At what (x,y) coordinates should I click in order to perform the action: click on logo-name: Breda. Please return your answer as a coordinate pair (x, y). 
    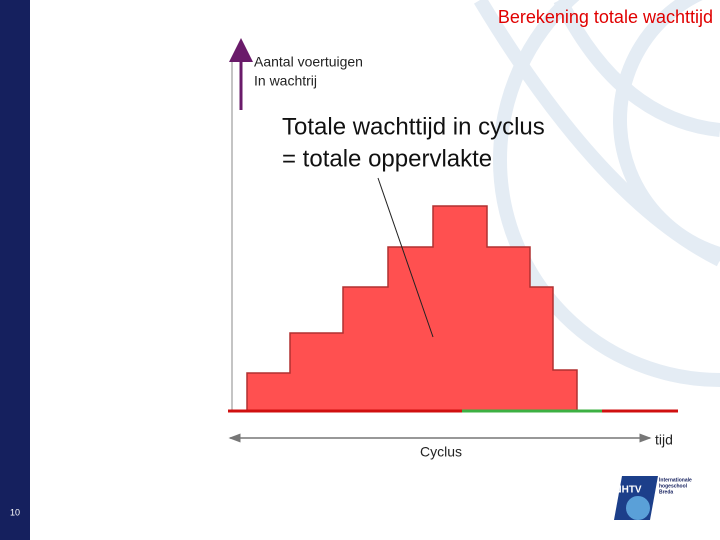
    Looking at the image, I should click on (666, 492).